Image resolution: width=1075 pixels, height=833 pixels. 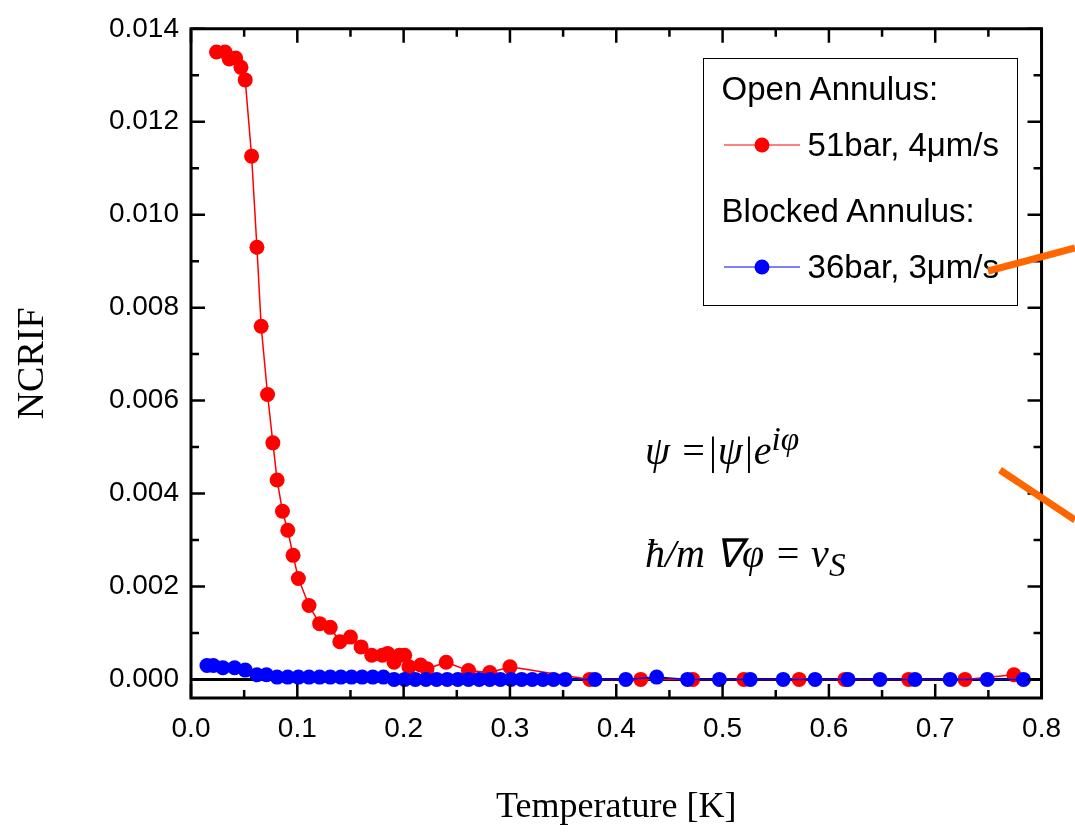 What do you see at coordinates (903, 267) in the screenshot?
I see `legend-label: 36bar, 3μm/s` at bounding box center [903, 267].